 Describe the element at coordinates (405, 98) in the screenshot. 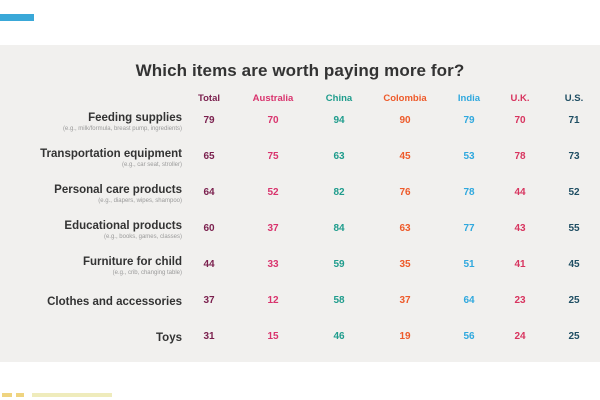

I see `column-header: Colombia` at that location.